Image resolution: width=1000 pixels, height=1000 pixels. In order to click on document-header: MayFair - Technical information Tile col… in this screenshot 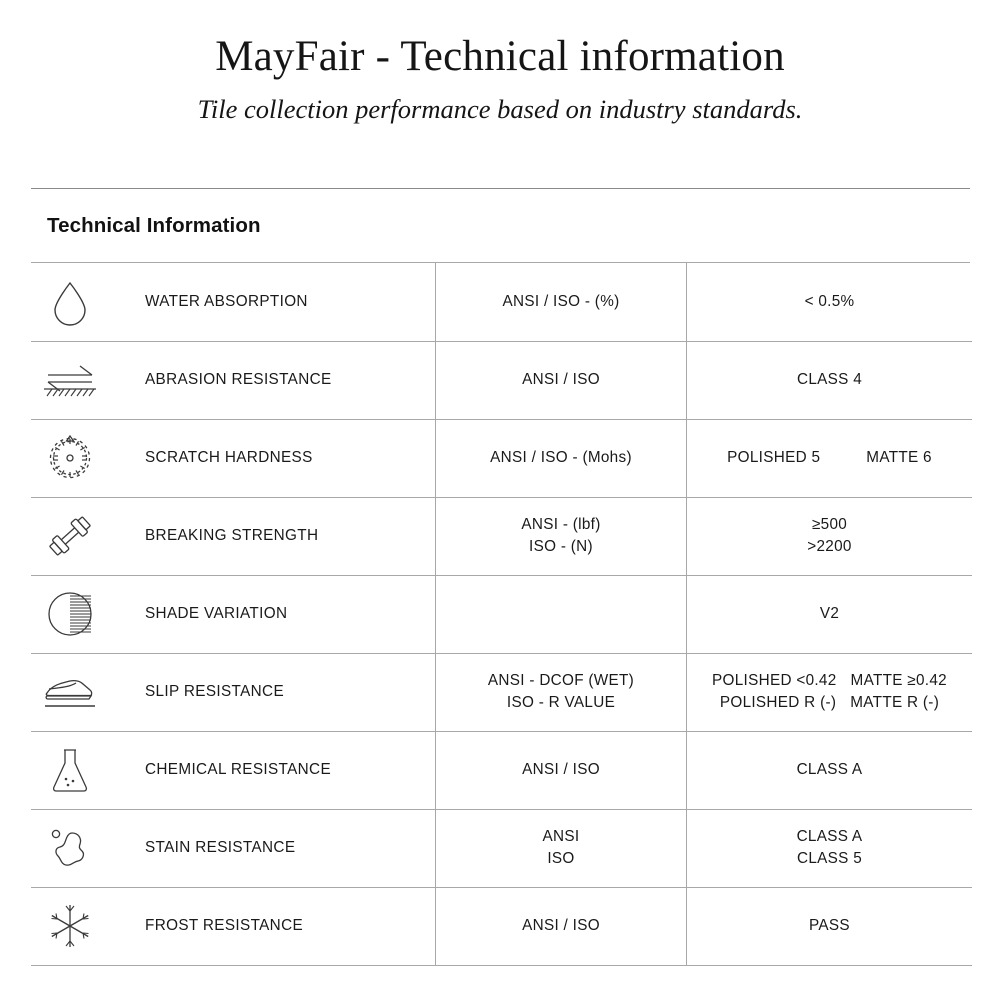, I will do `click(500, 63)`.